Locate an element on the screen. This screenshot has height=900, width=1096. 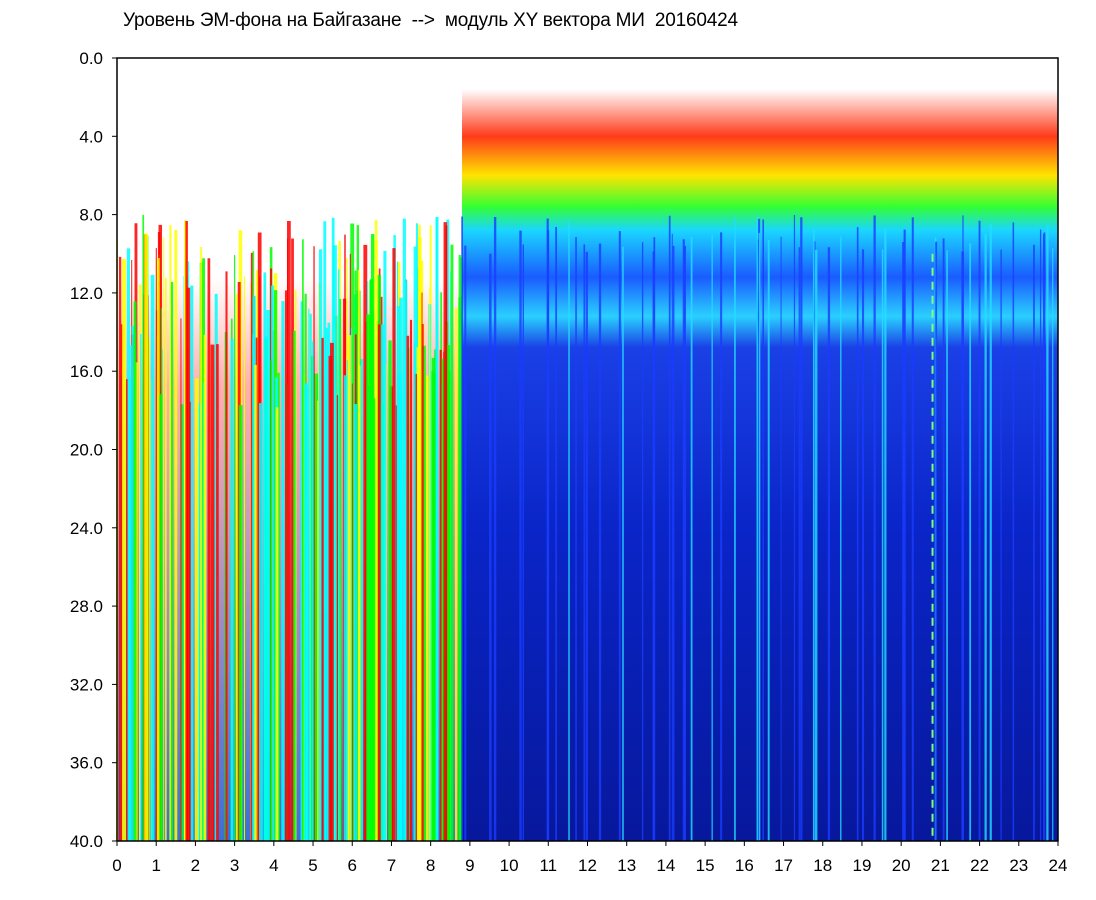
x-tick-label: 5 is located at coordinates (312, 865).